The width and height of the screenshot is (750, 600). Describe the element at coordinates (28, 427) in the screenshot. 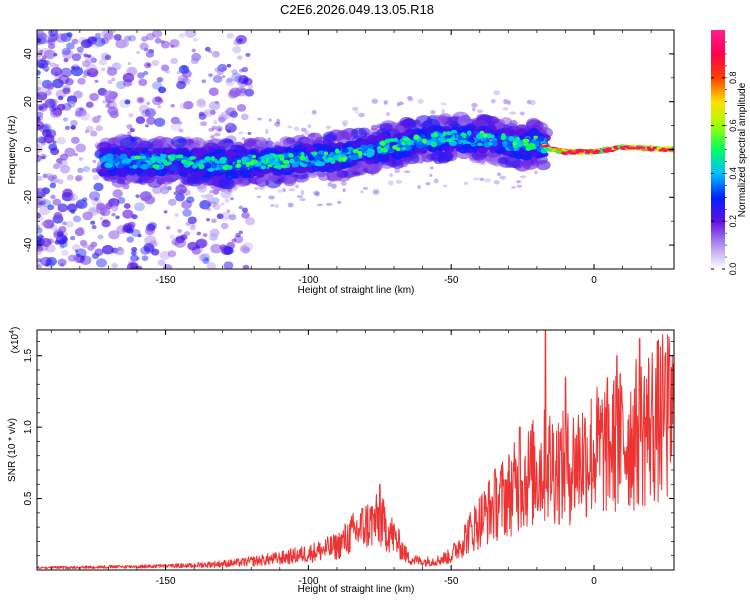

I see `y-tick-label: 1.0` at that location.